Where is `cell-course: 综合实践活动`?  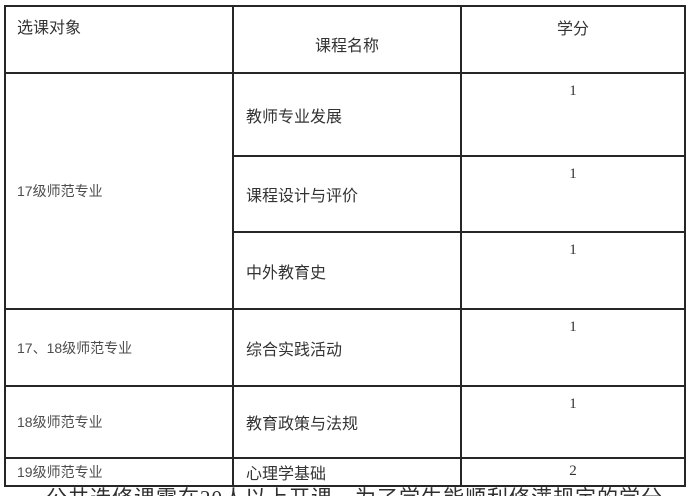
cell-course: 综合实践活动 is located at coordinates (347, 347).